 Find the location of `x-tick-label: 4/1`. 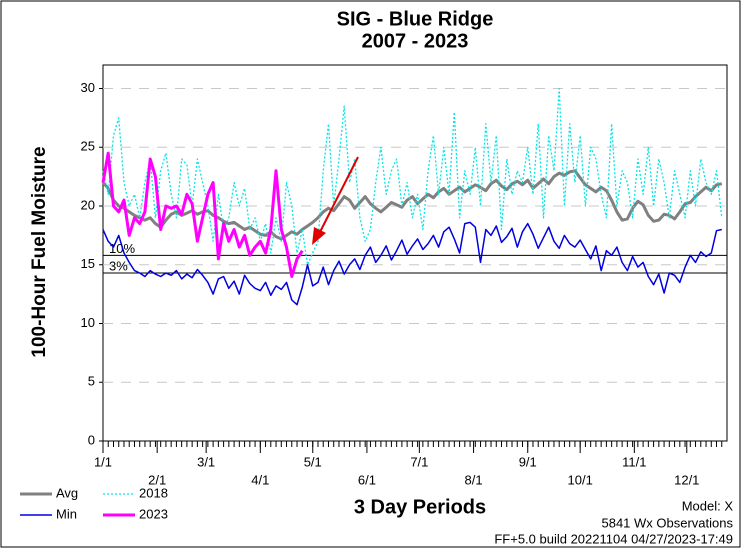

x-tick-label: 4/1 is located at coordinates (260, 479).